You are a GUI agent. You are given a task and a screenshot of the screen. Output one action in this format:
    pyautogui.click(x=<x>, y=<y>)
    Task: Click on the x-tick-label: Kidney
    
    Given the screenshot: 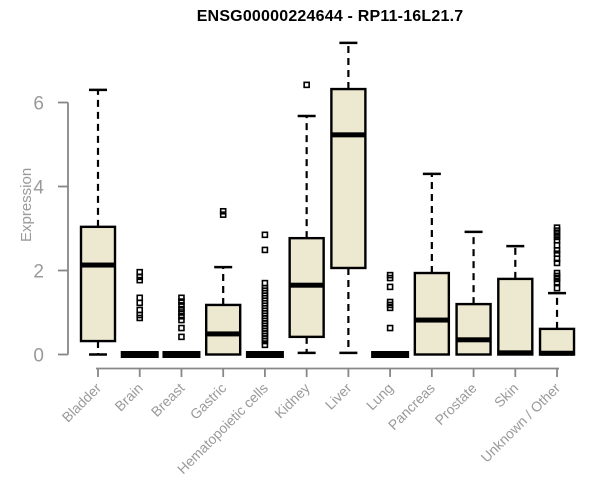 What is the action you would take?
    pyautogui.click(x=292, y=401)
    